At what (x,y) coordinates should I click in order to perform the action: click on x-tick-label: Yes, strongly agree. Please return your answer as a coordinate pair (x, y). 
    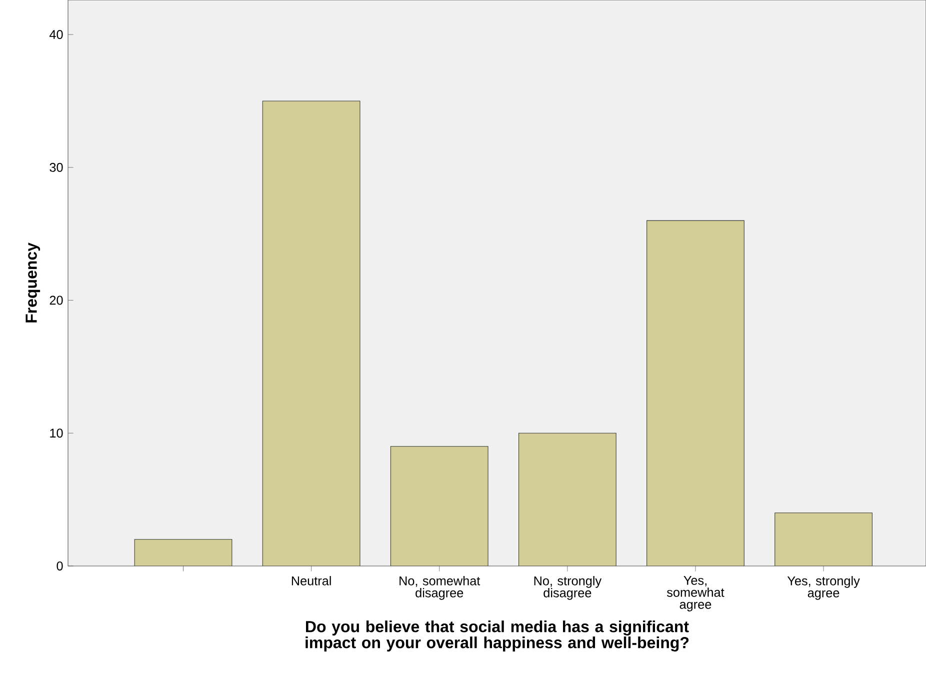
    Looking at the image, I should click on (823, 588).